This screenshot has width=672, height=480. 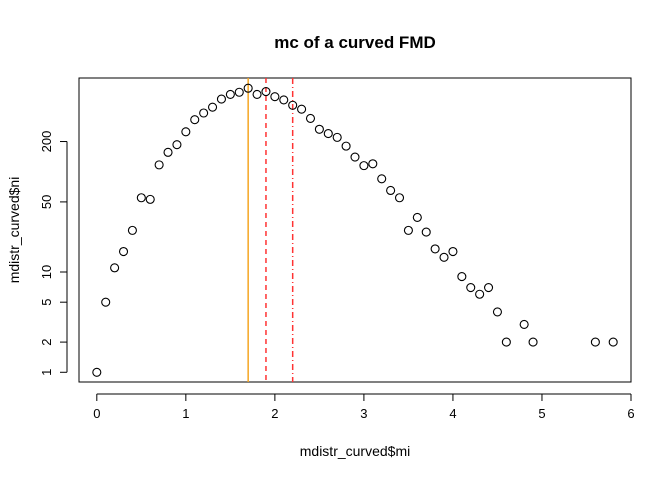 I want to click on x-tick-label: 5, so click(x=541, y=413).